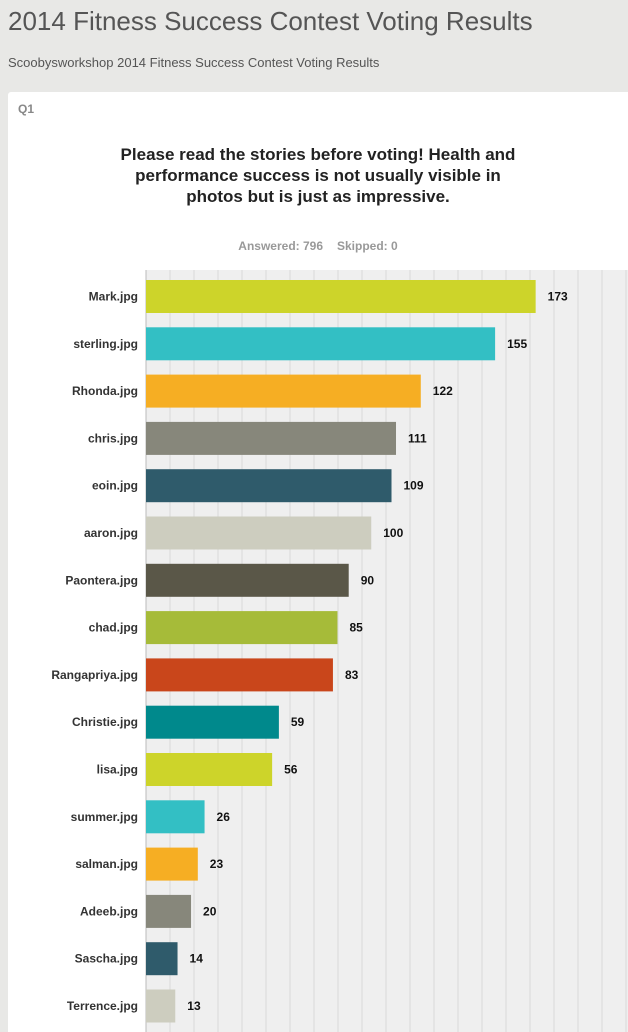 This screenshot has width=628, height=1032. I want to click on category-label: chris.jpg, so click(113, 438).